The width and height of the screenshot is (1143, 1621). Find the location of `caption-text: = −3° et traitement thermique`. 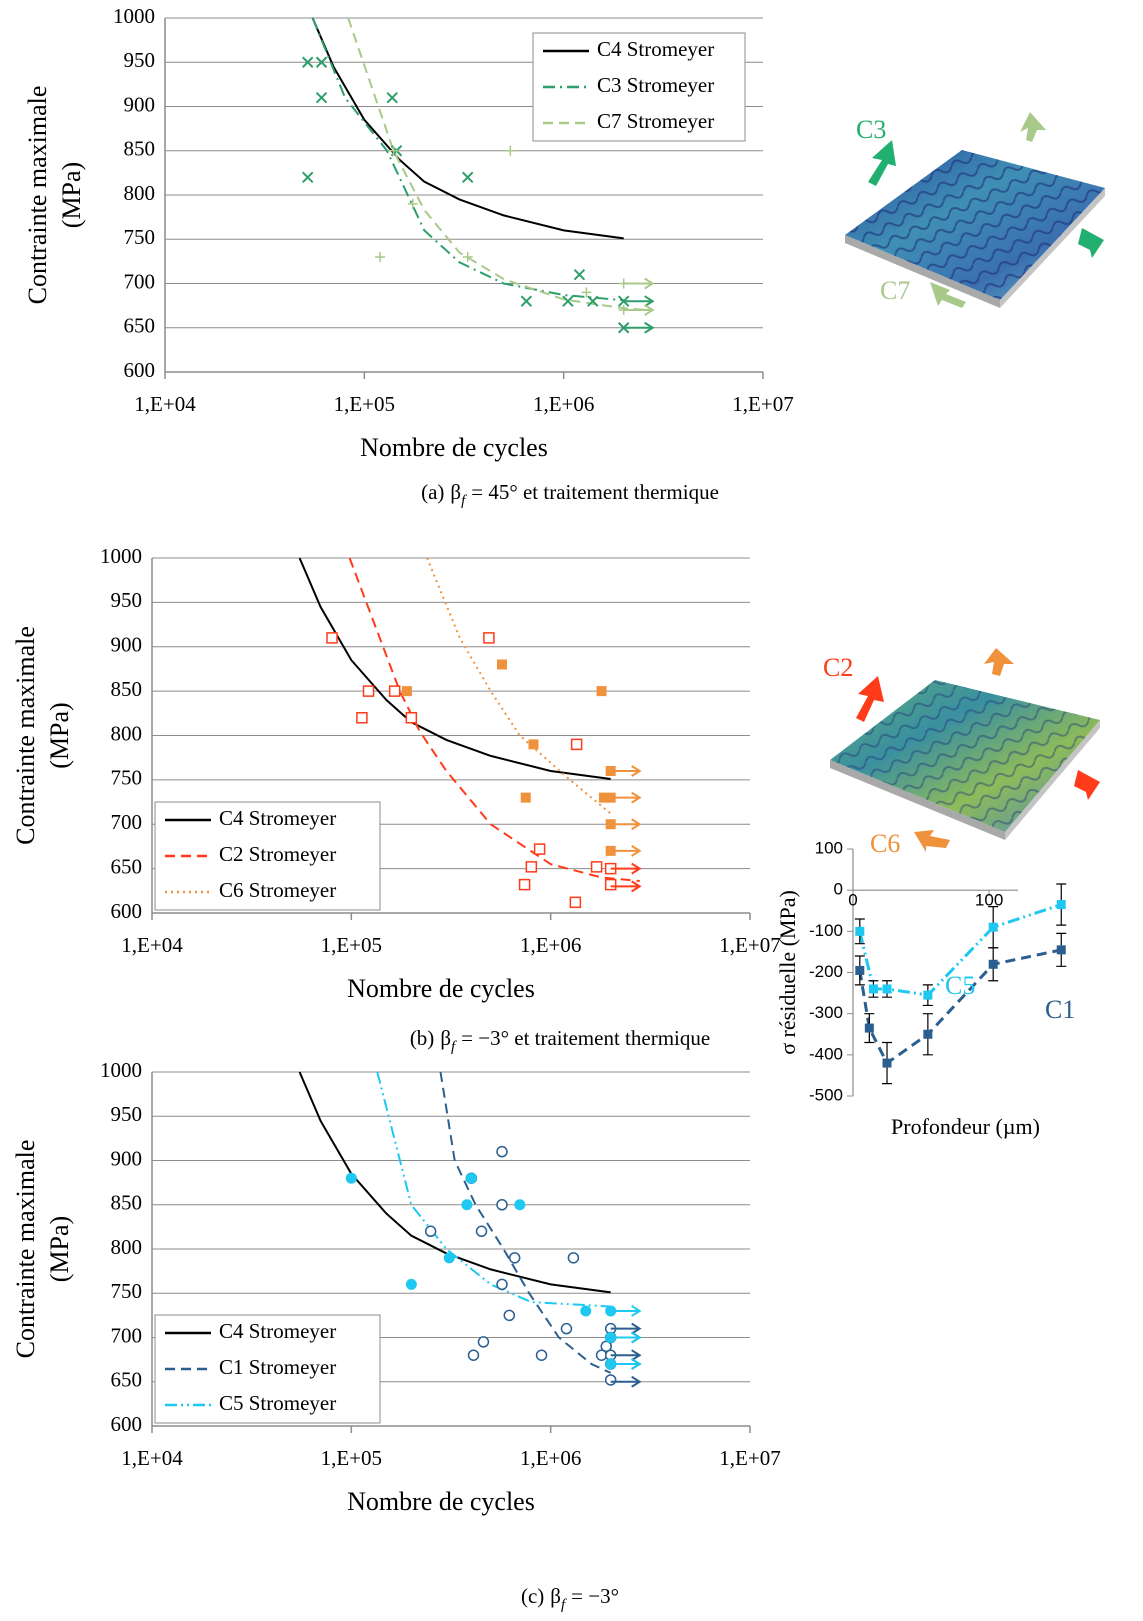

caption-text: = −3° et traitement thermique is located at coordinates (585, 1038).